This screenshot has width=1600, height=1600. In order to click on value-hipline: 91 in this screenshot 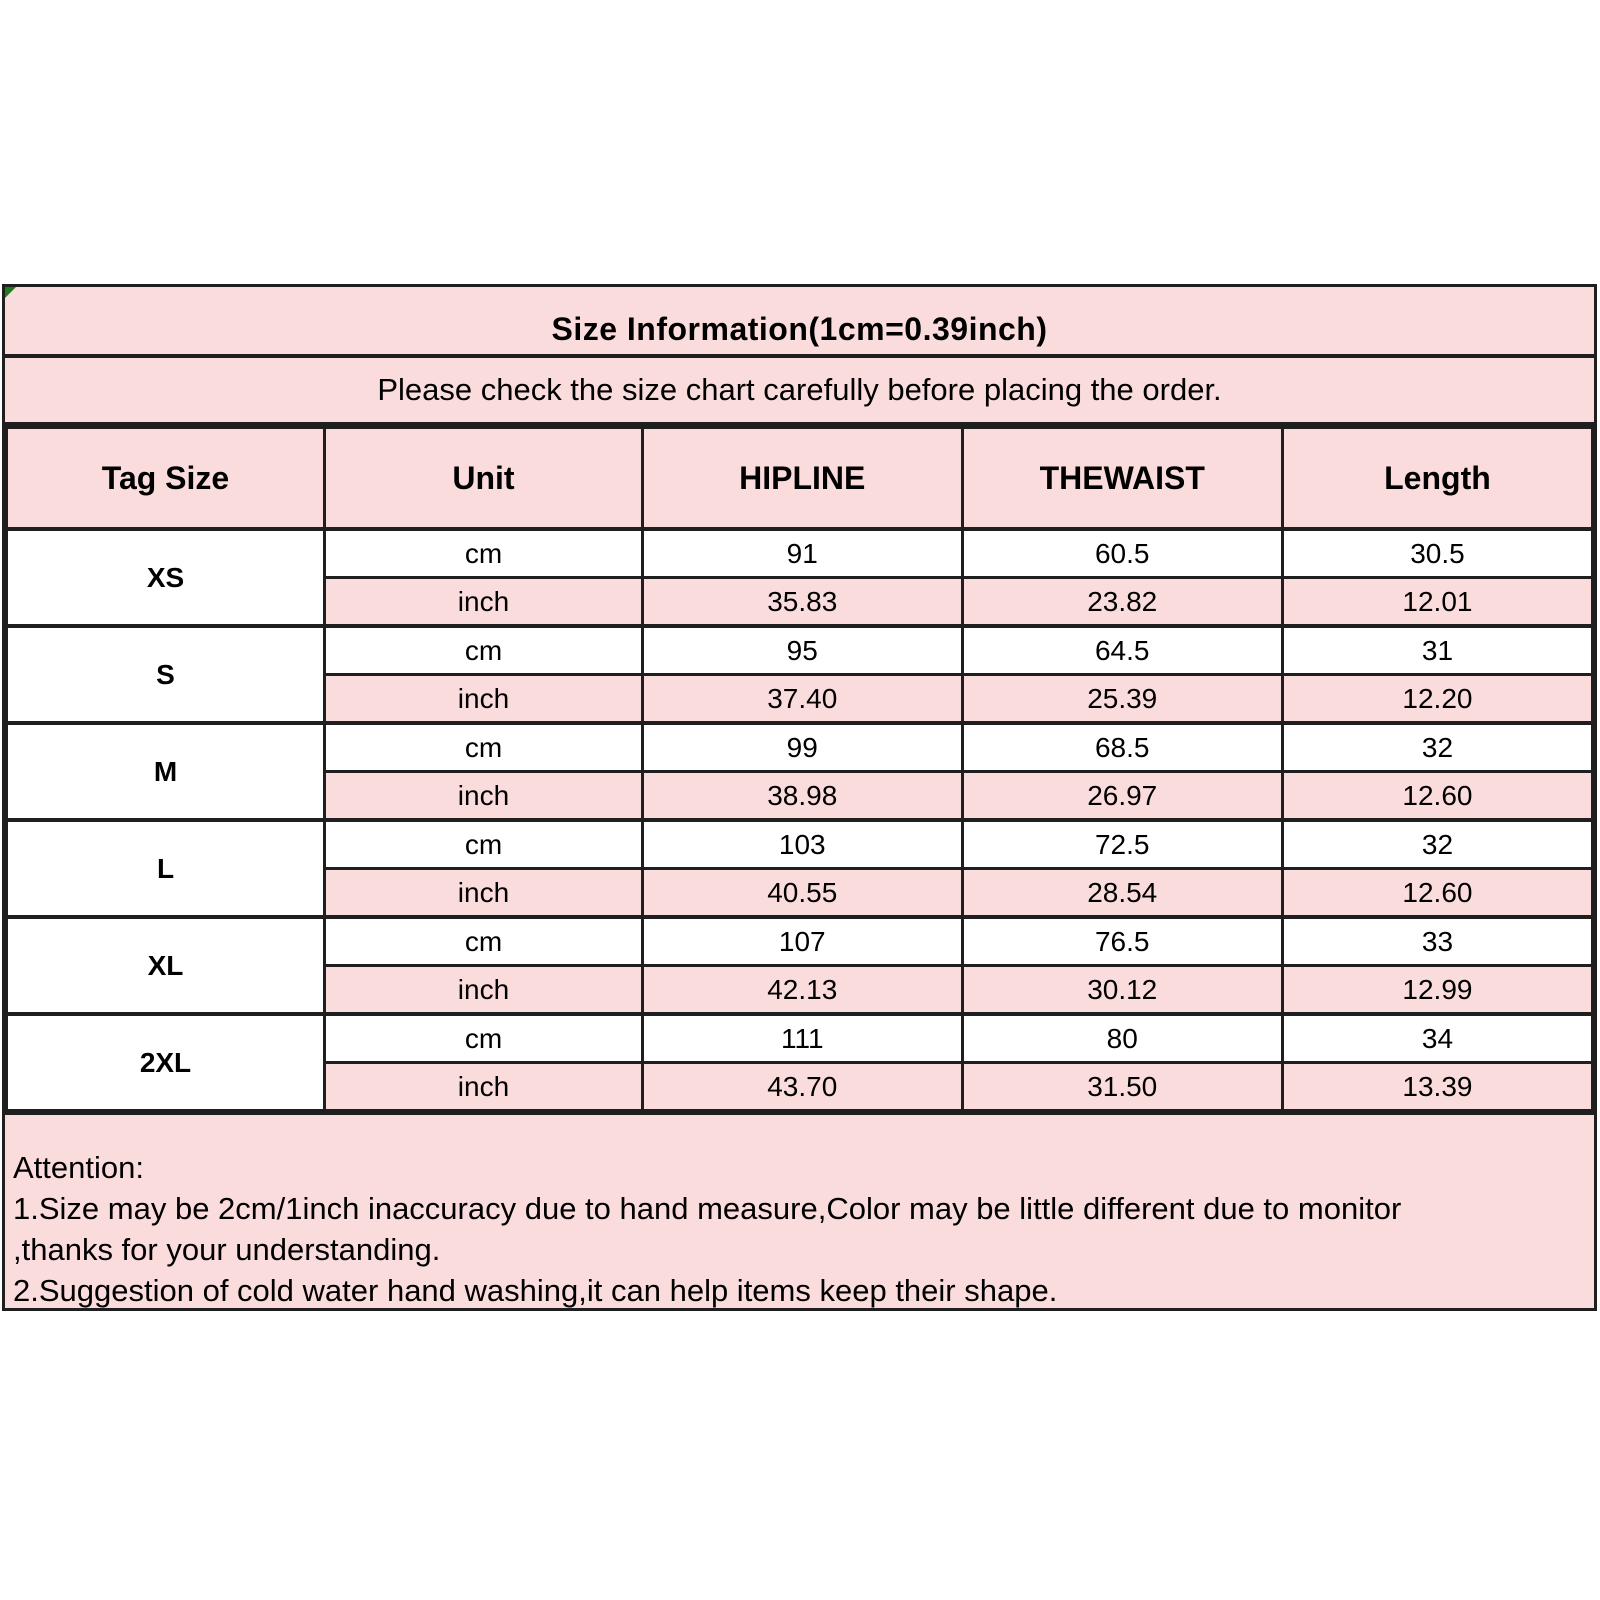, I will do `click(802, 553)`.